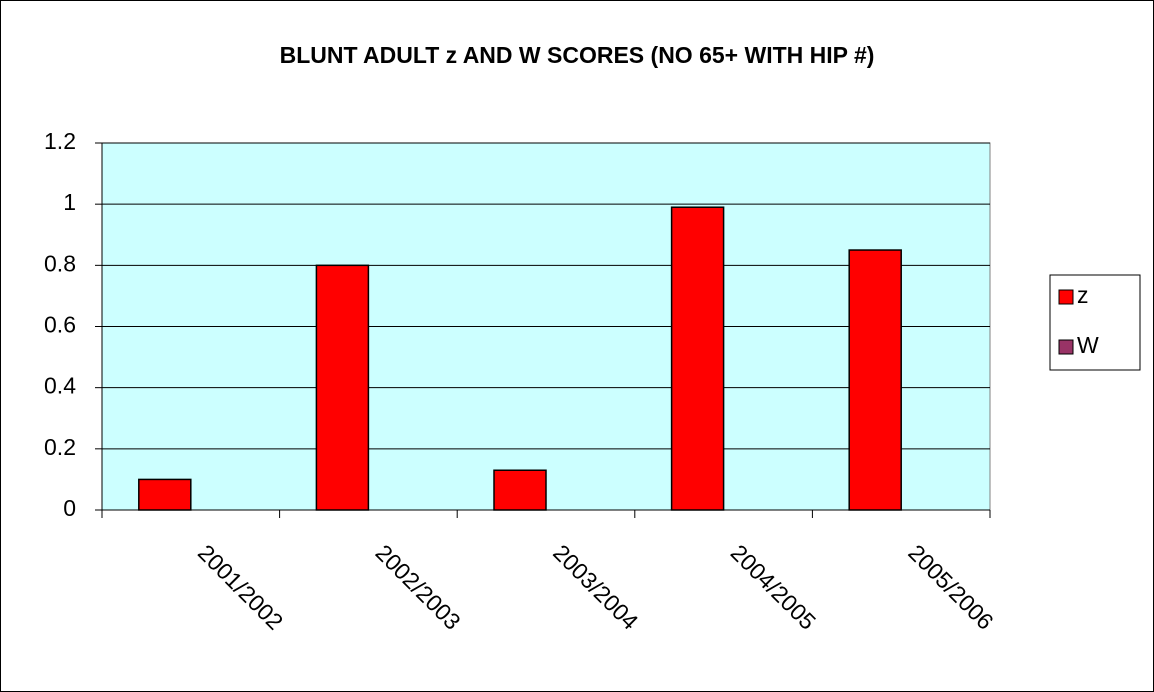  What do you see at coordinates (60, 386) in the screenshot?
I see `y-tick-label: 0.4` at bounding box center [60, 386].